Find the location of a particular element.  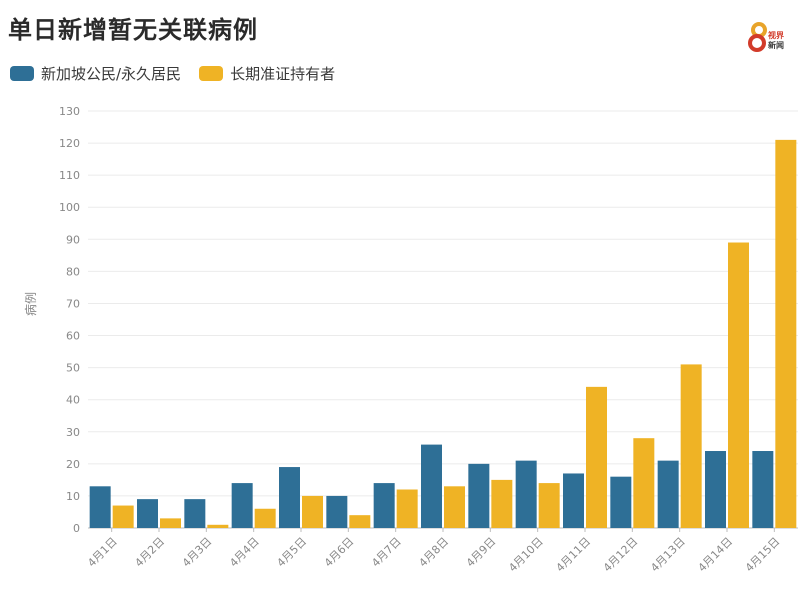

legend-item-citizens: 新加坡公民/永久居民 is located at coordinates (95, 73).